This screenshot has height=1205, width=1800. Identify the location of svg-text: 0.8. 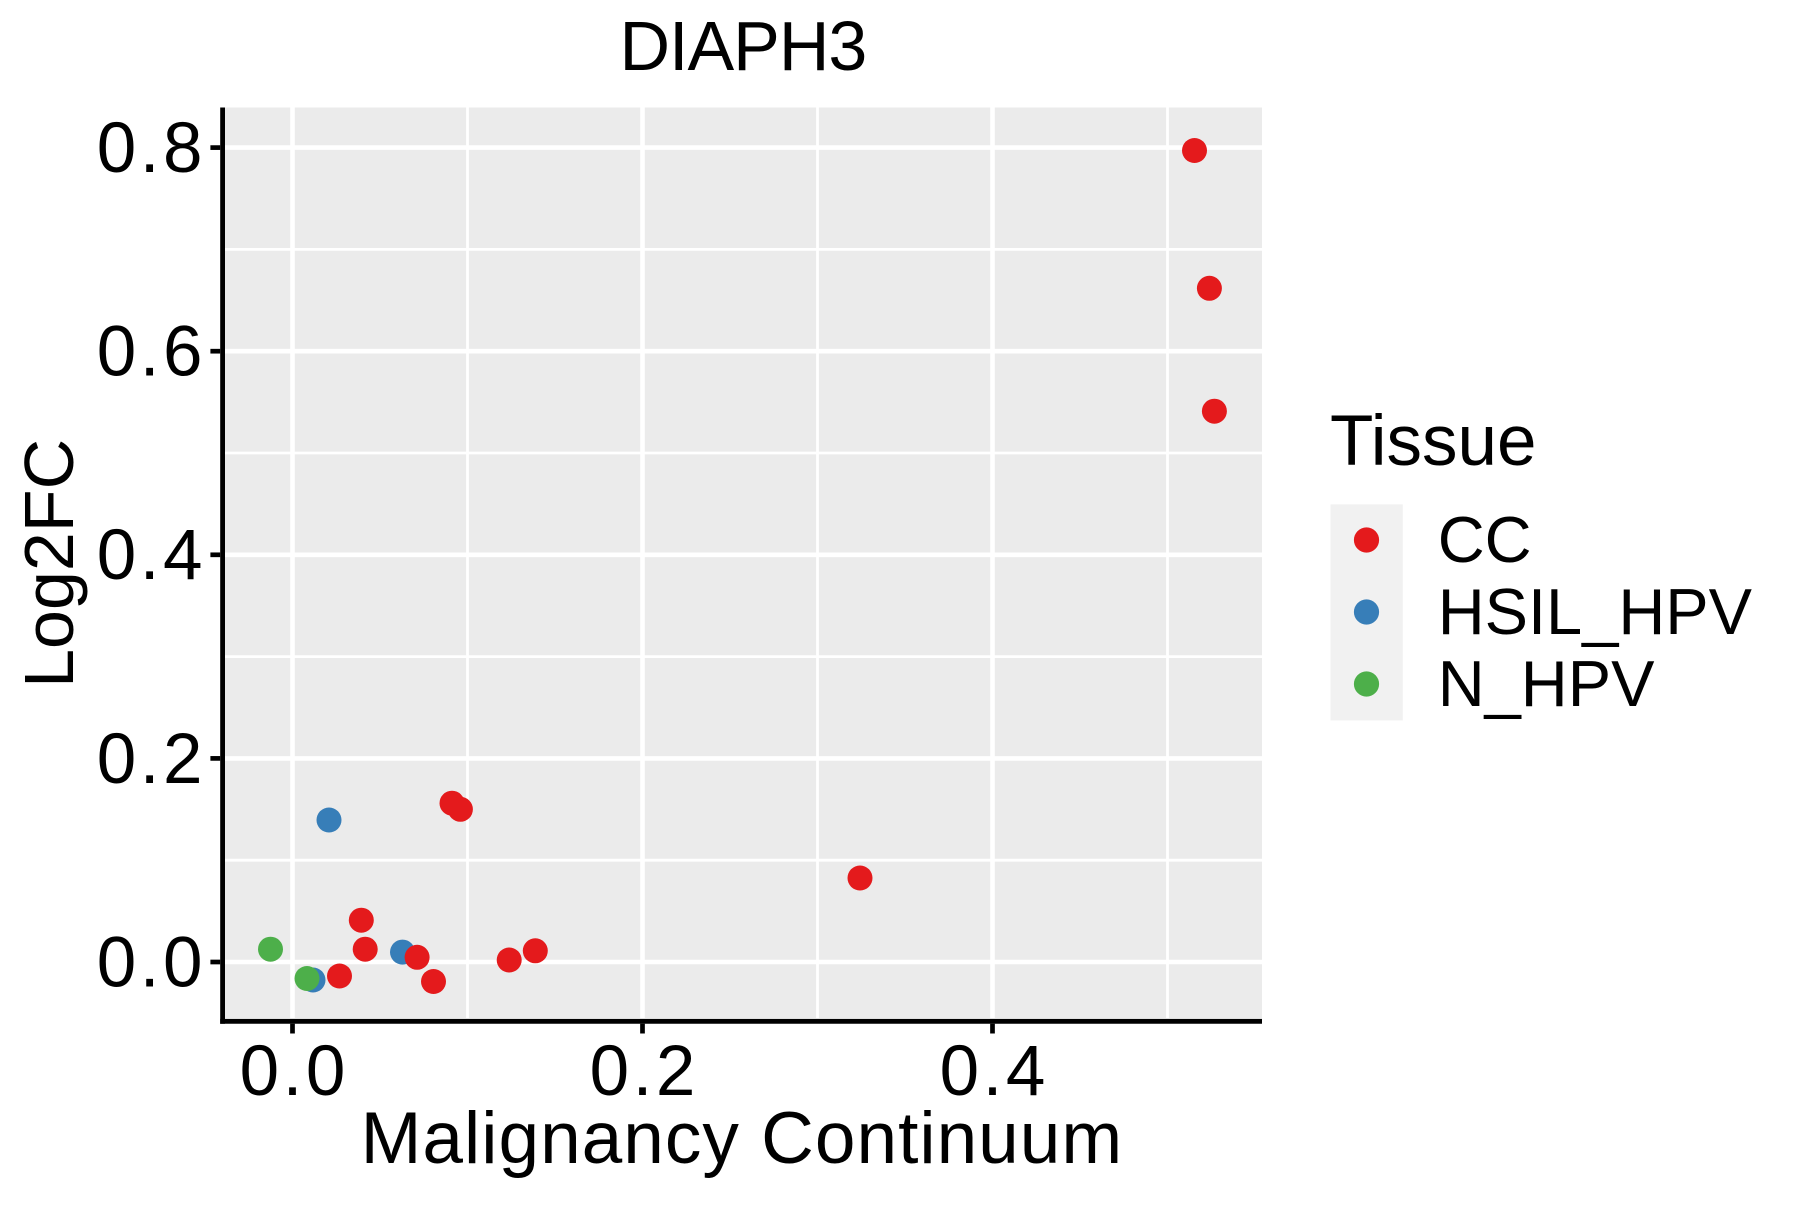
(151, 148).